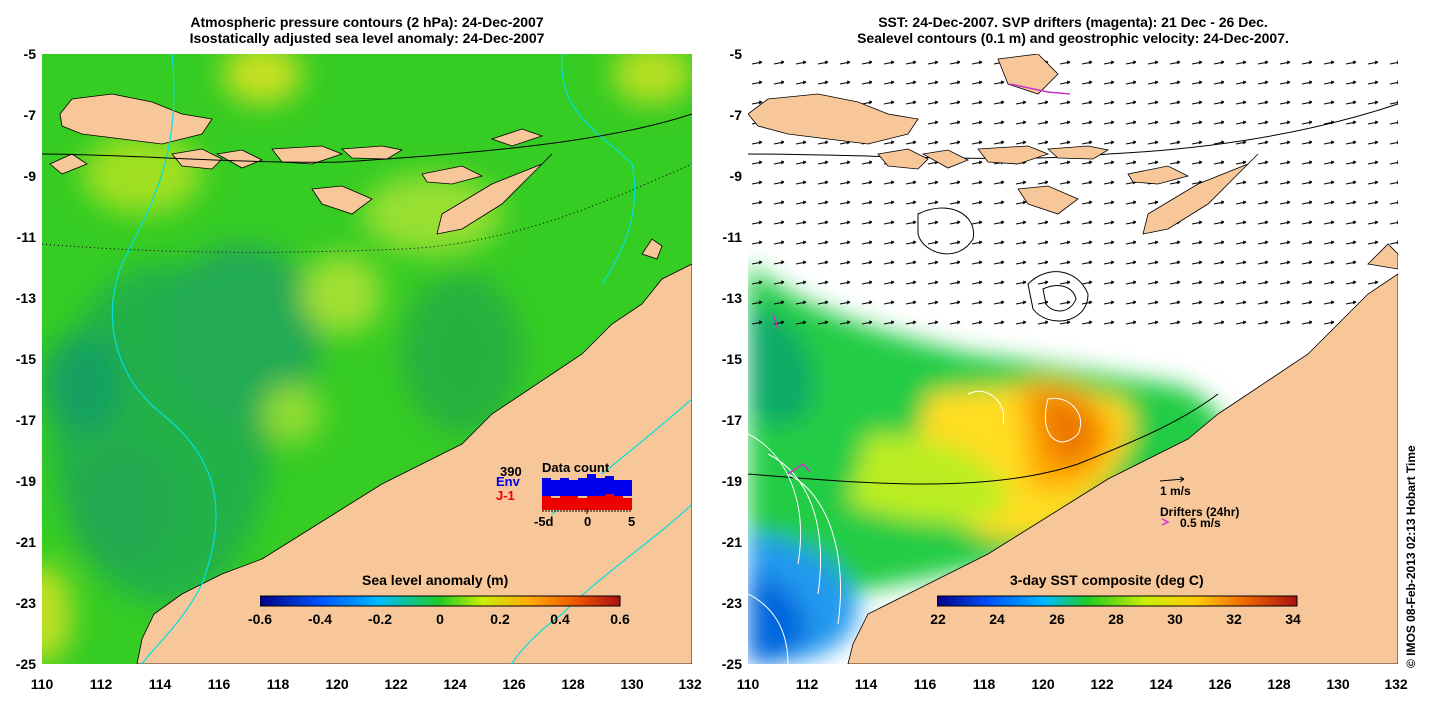  I want to click on sla-colorbar-tick: 0, so click(440, 619).